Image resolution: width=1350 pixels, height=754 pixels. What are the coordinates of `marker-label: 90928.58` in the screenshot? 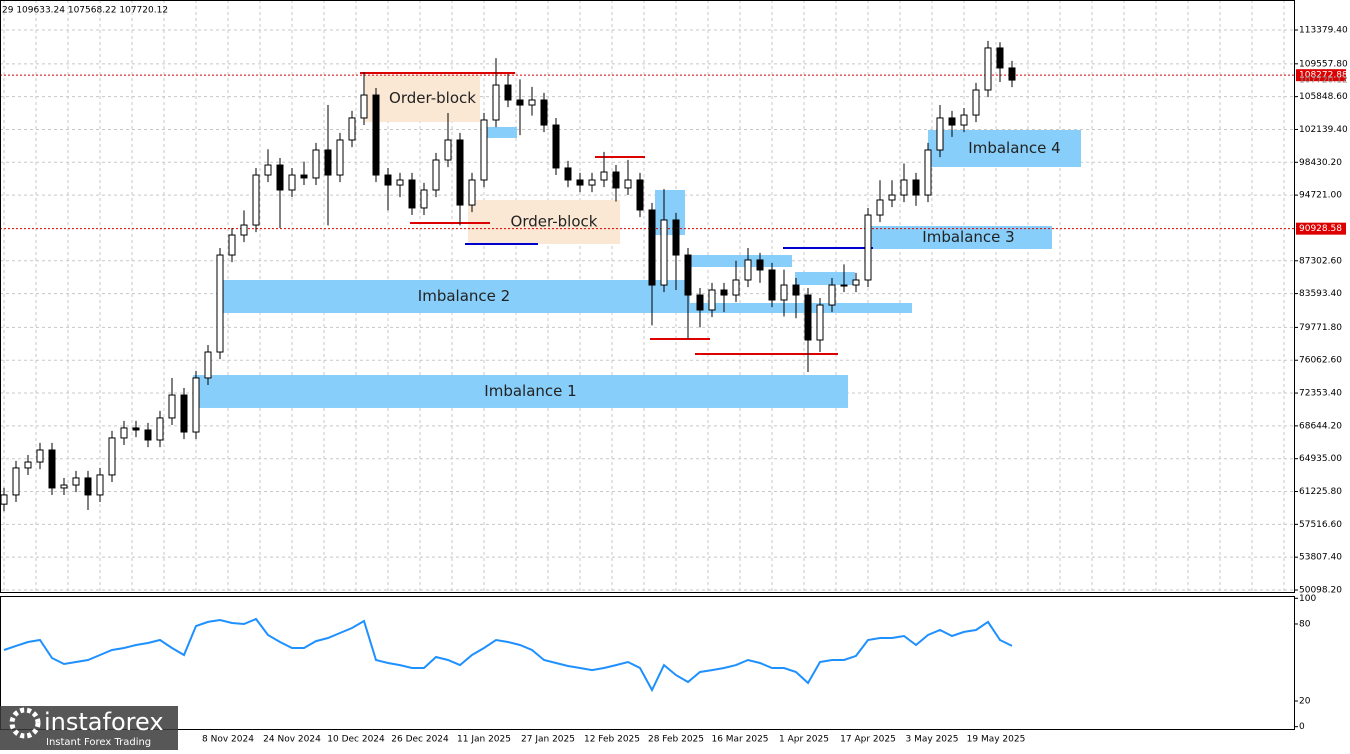 It's located at (1320, 229).